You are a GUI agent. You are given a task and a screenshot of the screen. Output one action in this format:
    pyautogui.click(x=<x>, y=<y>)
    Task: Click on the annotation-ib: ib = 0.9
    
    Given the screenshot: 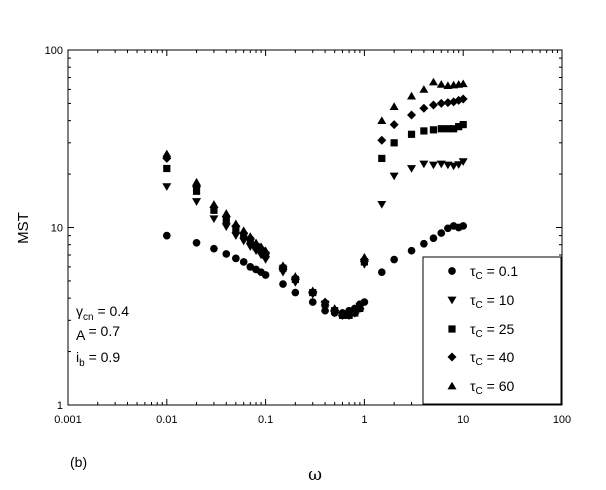 What is the action you would take?
    pyautogui.click(x=98, y=359)
    